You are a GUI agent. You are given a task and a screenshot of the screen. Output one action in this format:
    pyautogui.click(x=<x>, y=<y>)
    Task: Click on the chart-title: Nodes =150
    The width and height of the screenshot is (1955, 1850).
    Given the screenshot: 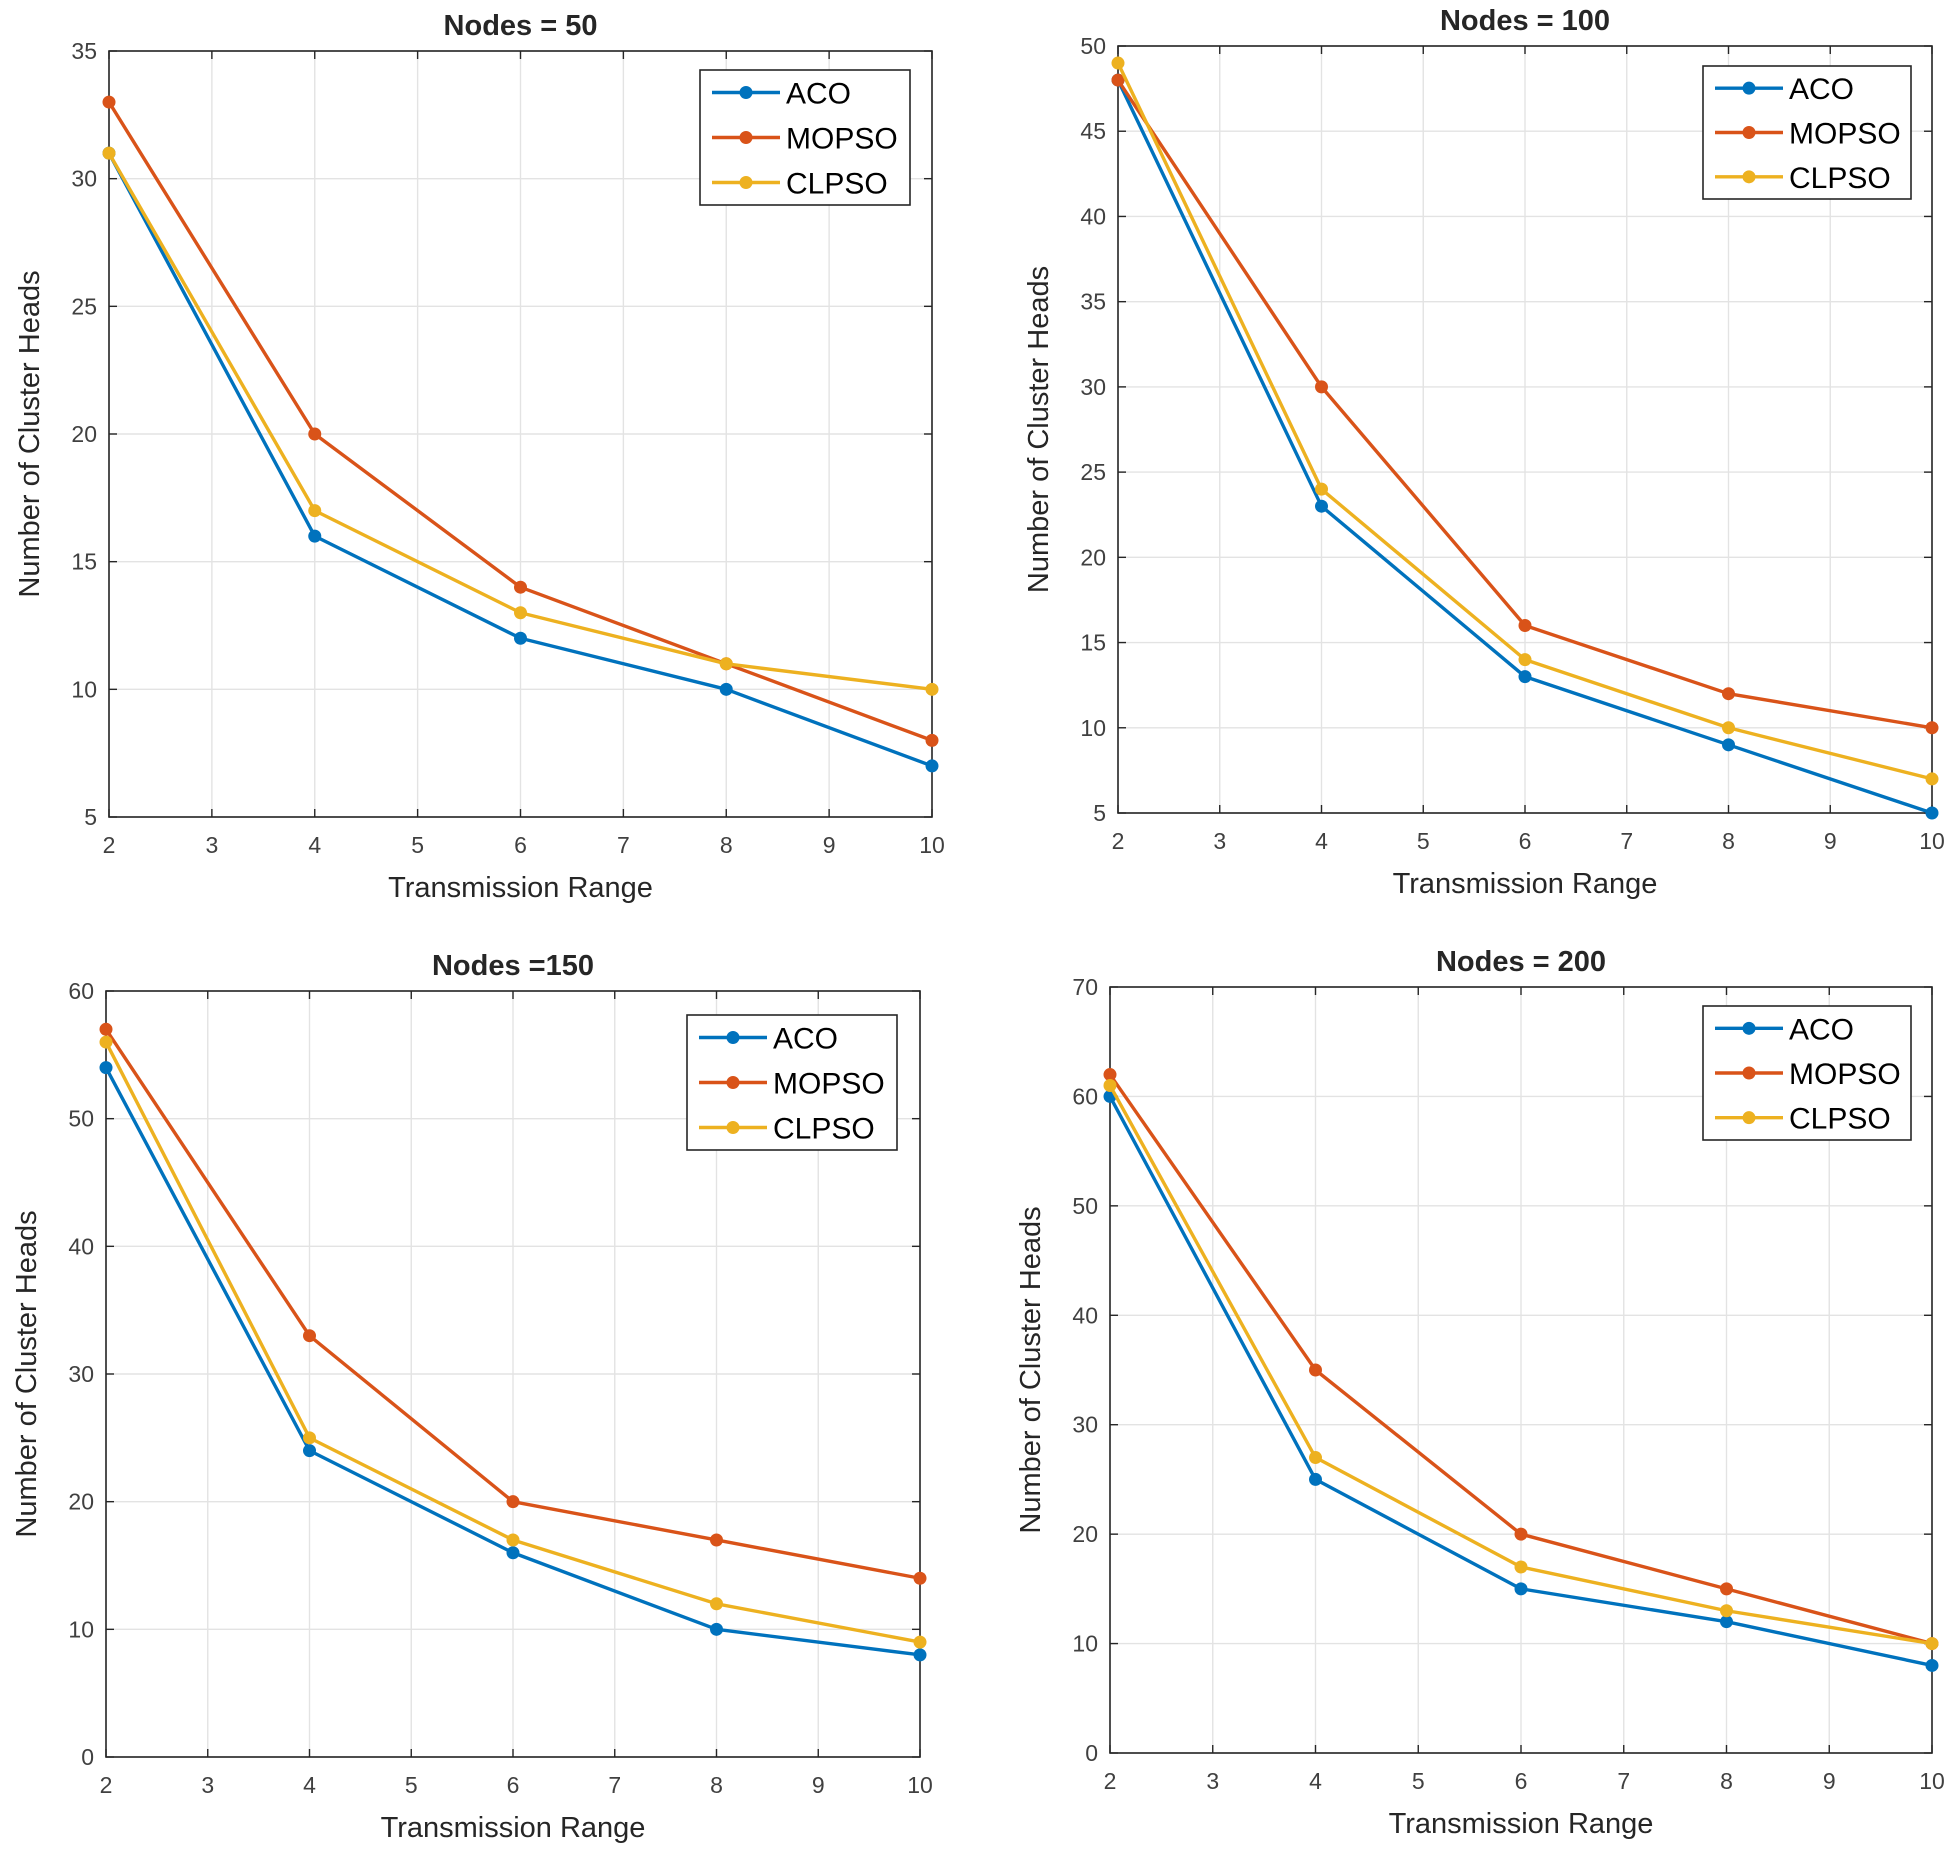 What is the action you would take?
    pyautogui.click(x=513, y=966)
    